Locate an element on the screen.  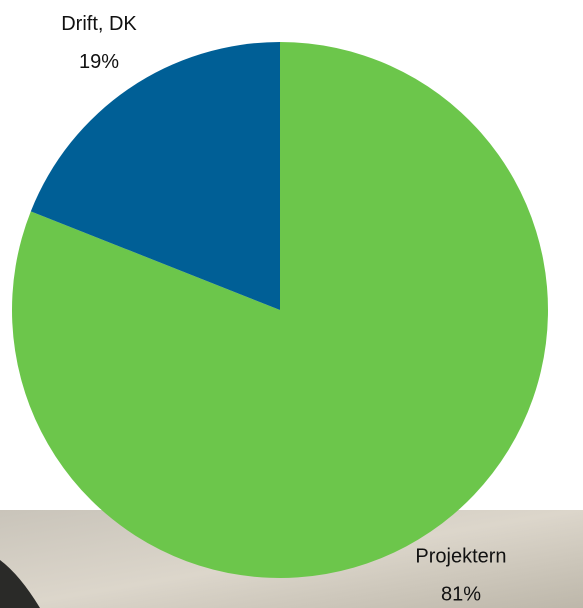
slice-label: Projektern is located at coordinates (460, 557).